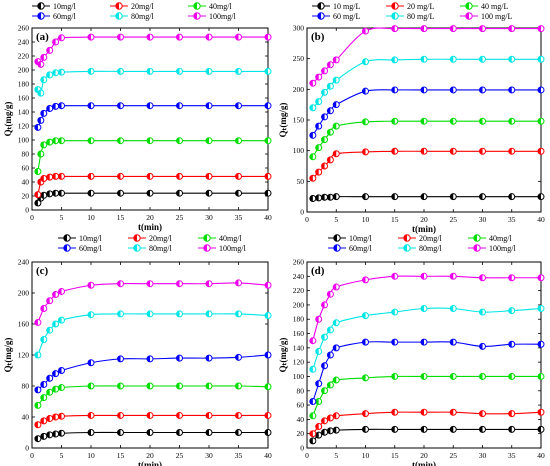 This screenshot has height=466, width=550. I want to click on y-tick-label: 160, so click(299, 333).